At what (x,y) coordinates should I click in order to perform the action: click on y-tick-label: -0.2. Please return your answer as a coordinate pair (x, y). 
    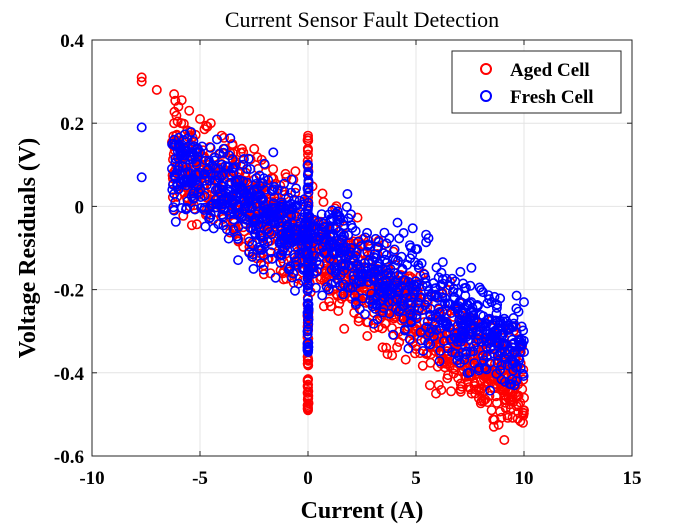
    Looking at the image, I should click on (69, 291).